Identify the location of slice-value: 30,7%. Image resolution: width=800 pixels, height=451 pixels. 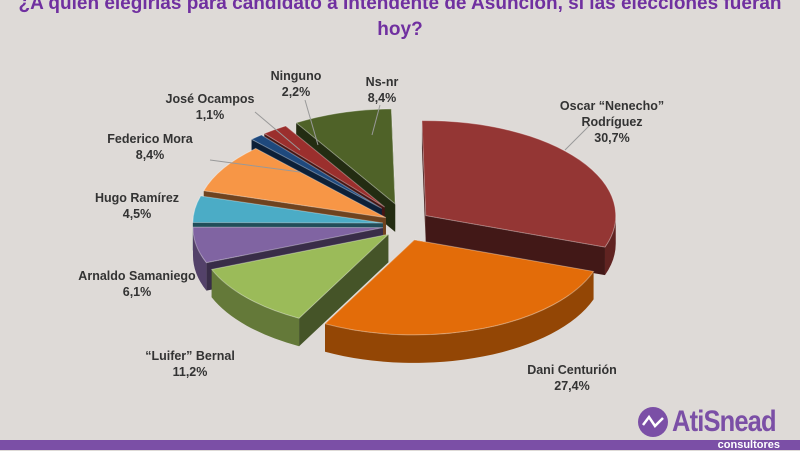
(612, 138).